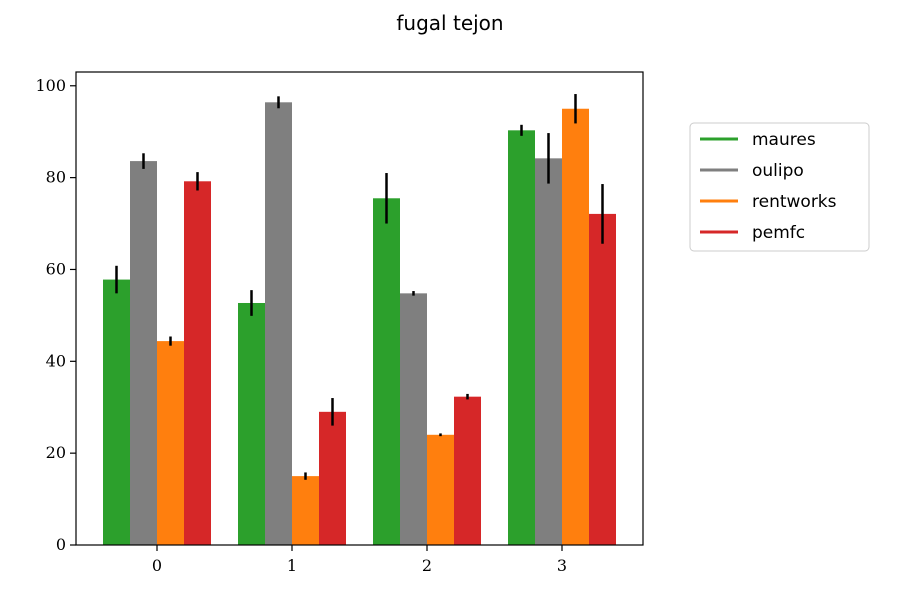 The image size is (900, 600). I want to click on legend-box, so click(779, 187).